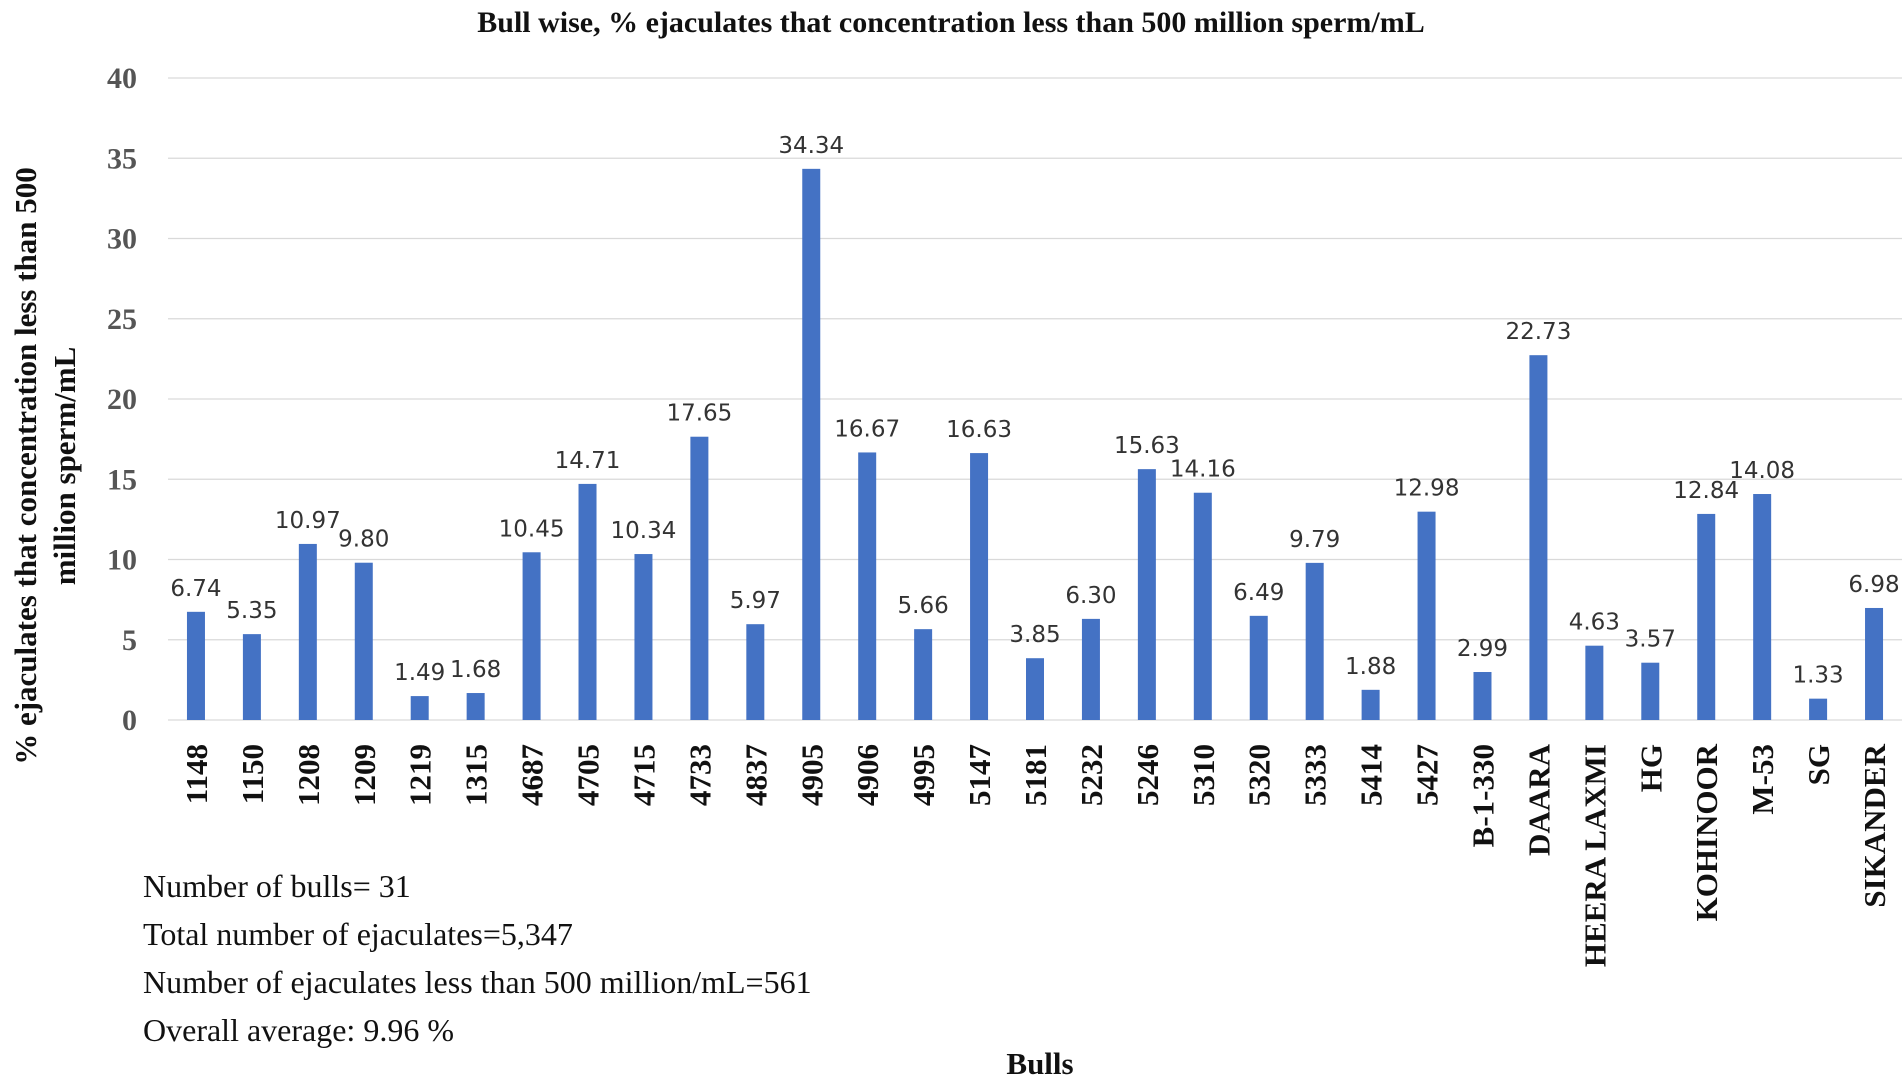 This screenshot has width=1902, height=1081. Describe the element at coordinates (308, 521) in the screenshot. I see `data-label-1208: 10.97` at that location.